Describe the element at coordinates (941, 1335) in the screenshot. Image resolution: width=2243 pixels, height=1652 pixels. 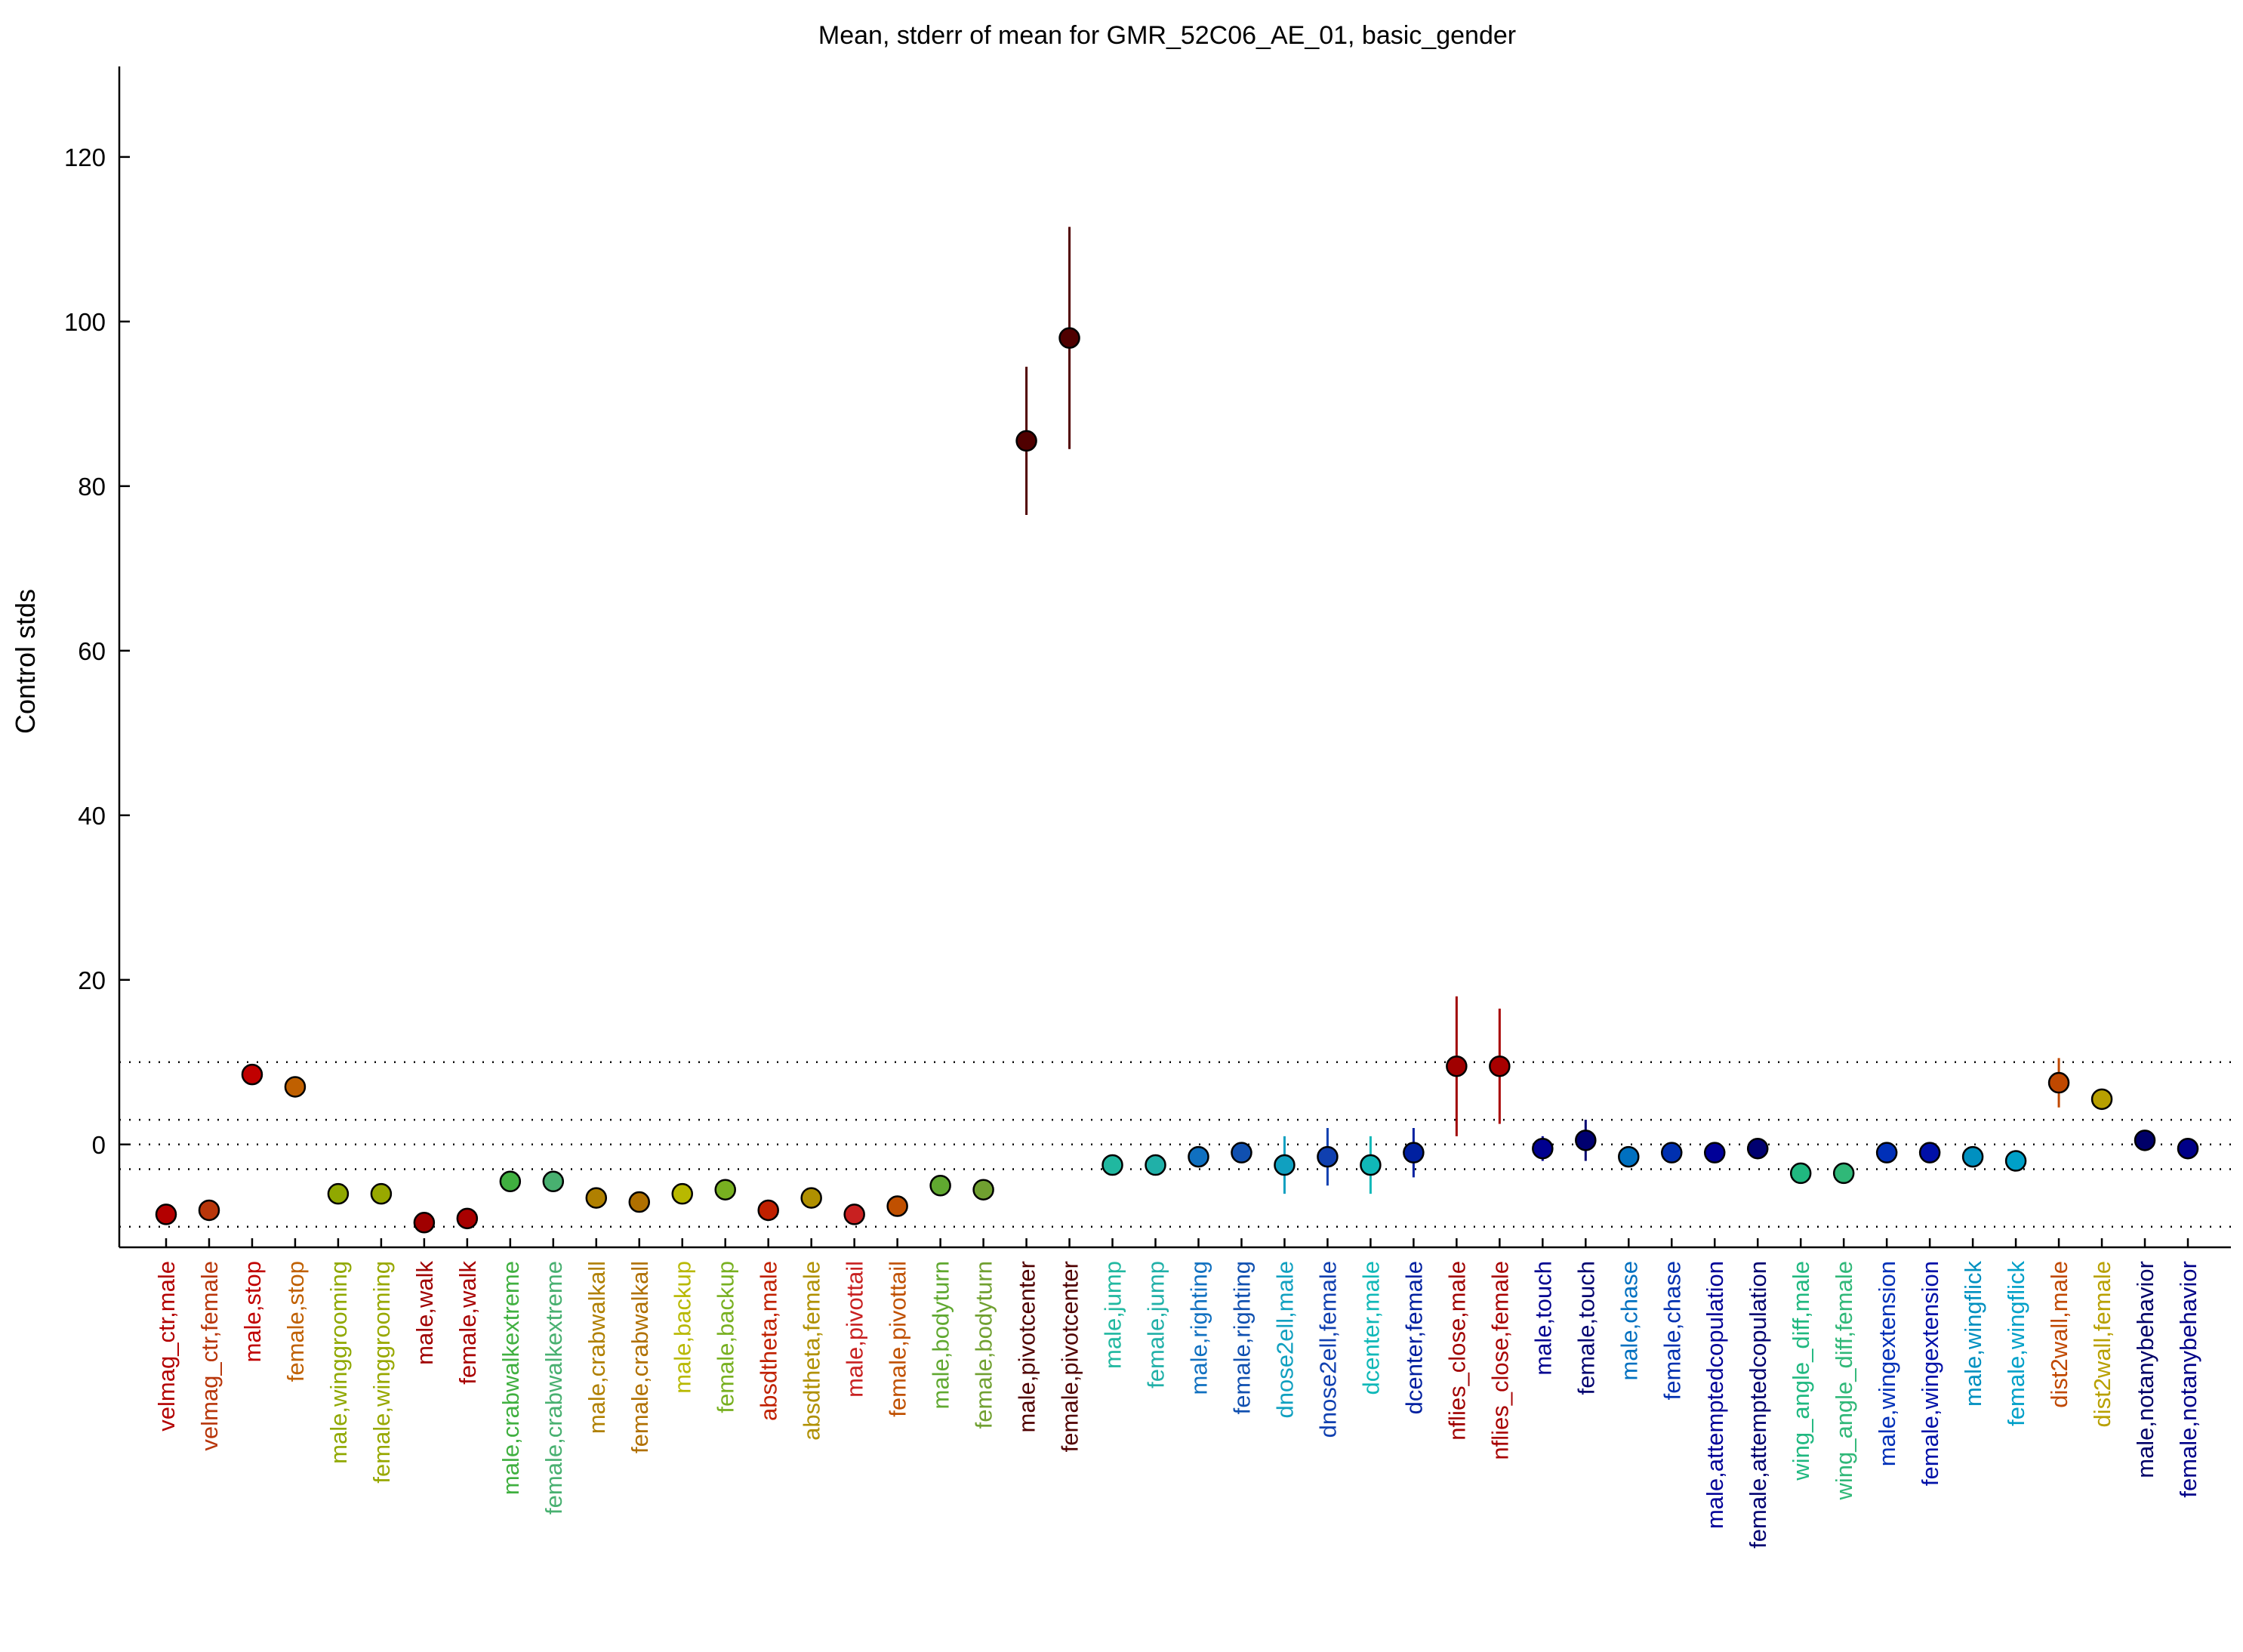
I see `x-tick-label: male,bodyturn` at that location.